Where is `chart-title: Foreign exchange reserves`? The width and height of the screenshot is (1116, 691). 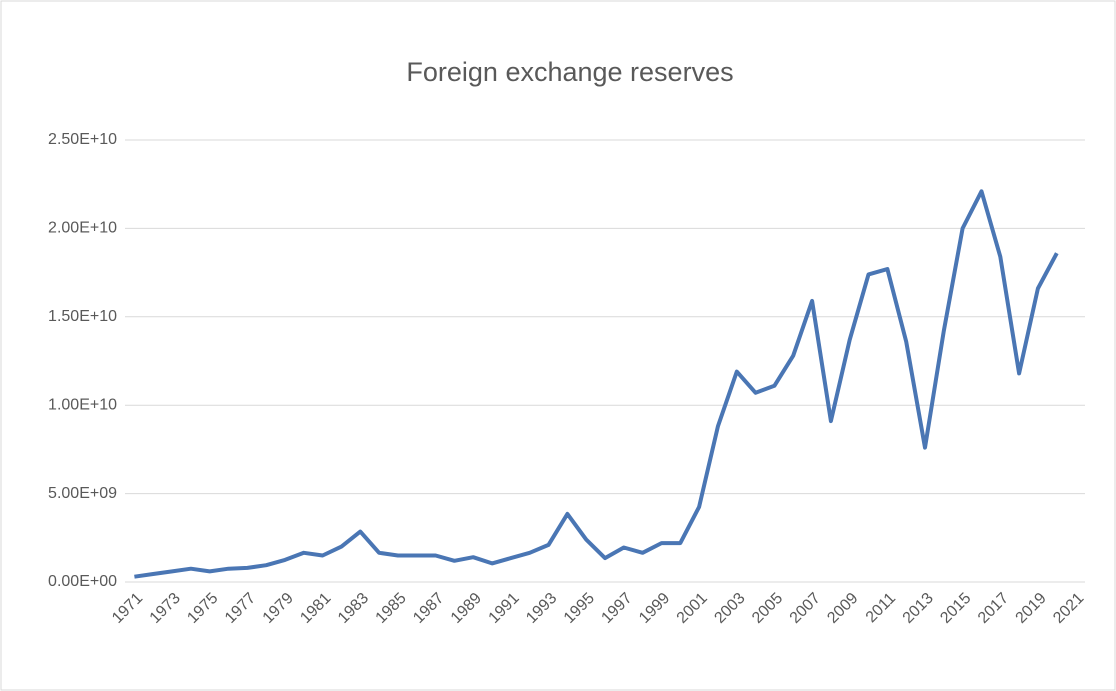 chart-title: Foreign exchange reserves is located at coordinates (569, 72).